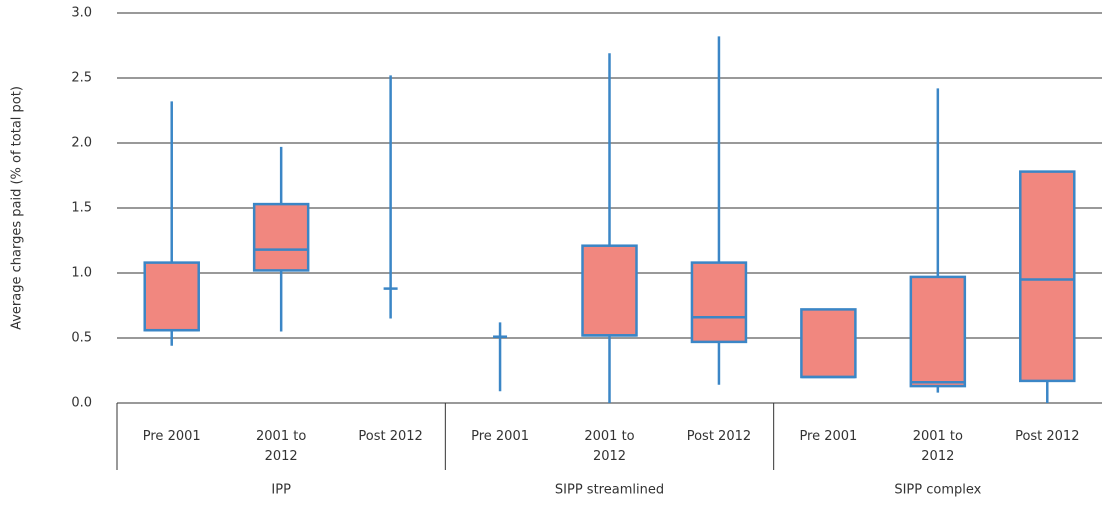 This screenshot has height=505, width=1102. What do you see at coordinates (281, 490) in the screenshot?
I see `group-label: IPP` at bounding box center [281, 490].